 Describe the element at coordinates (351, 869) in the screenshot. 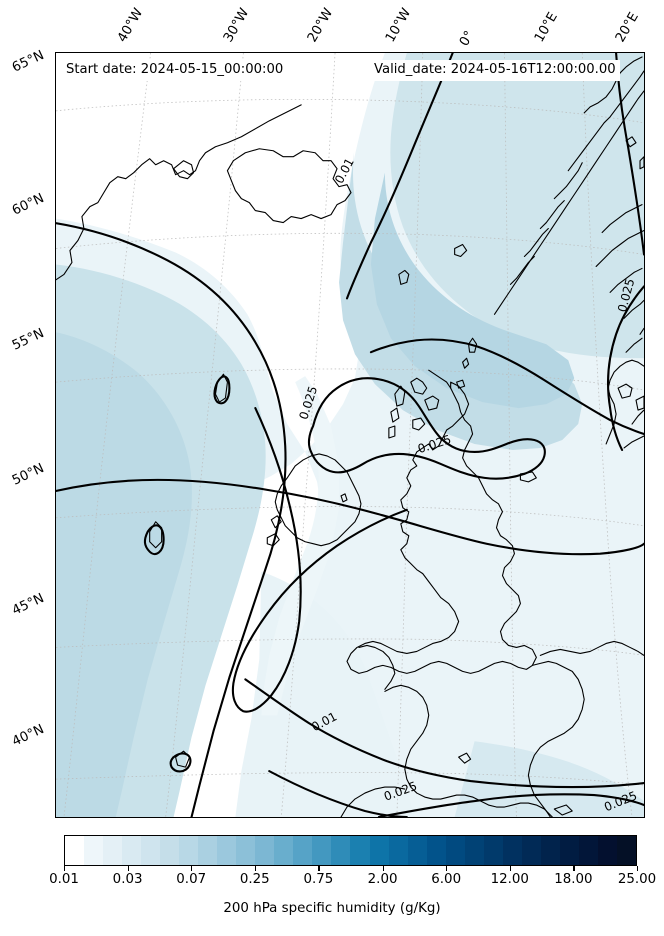

I see `colorbar-ticks` at that location.